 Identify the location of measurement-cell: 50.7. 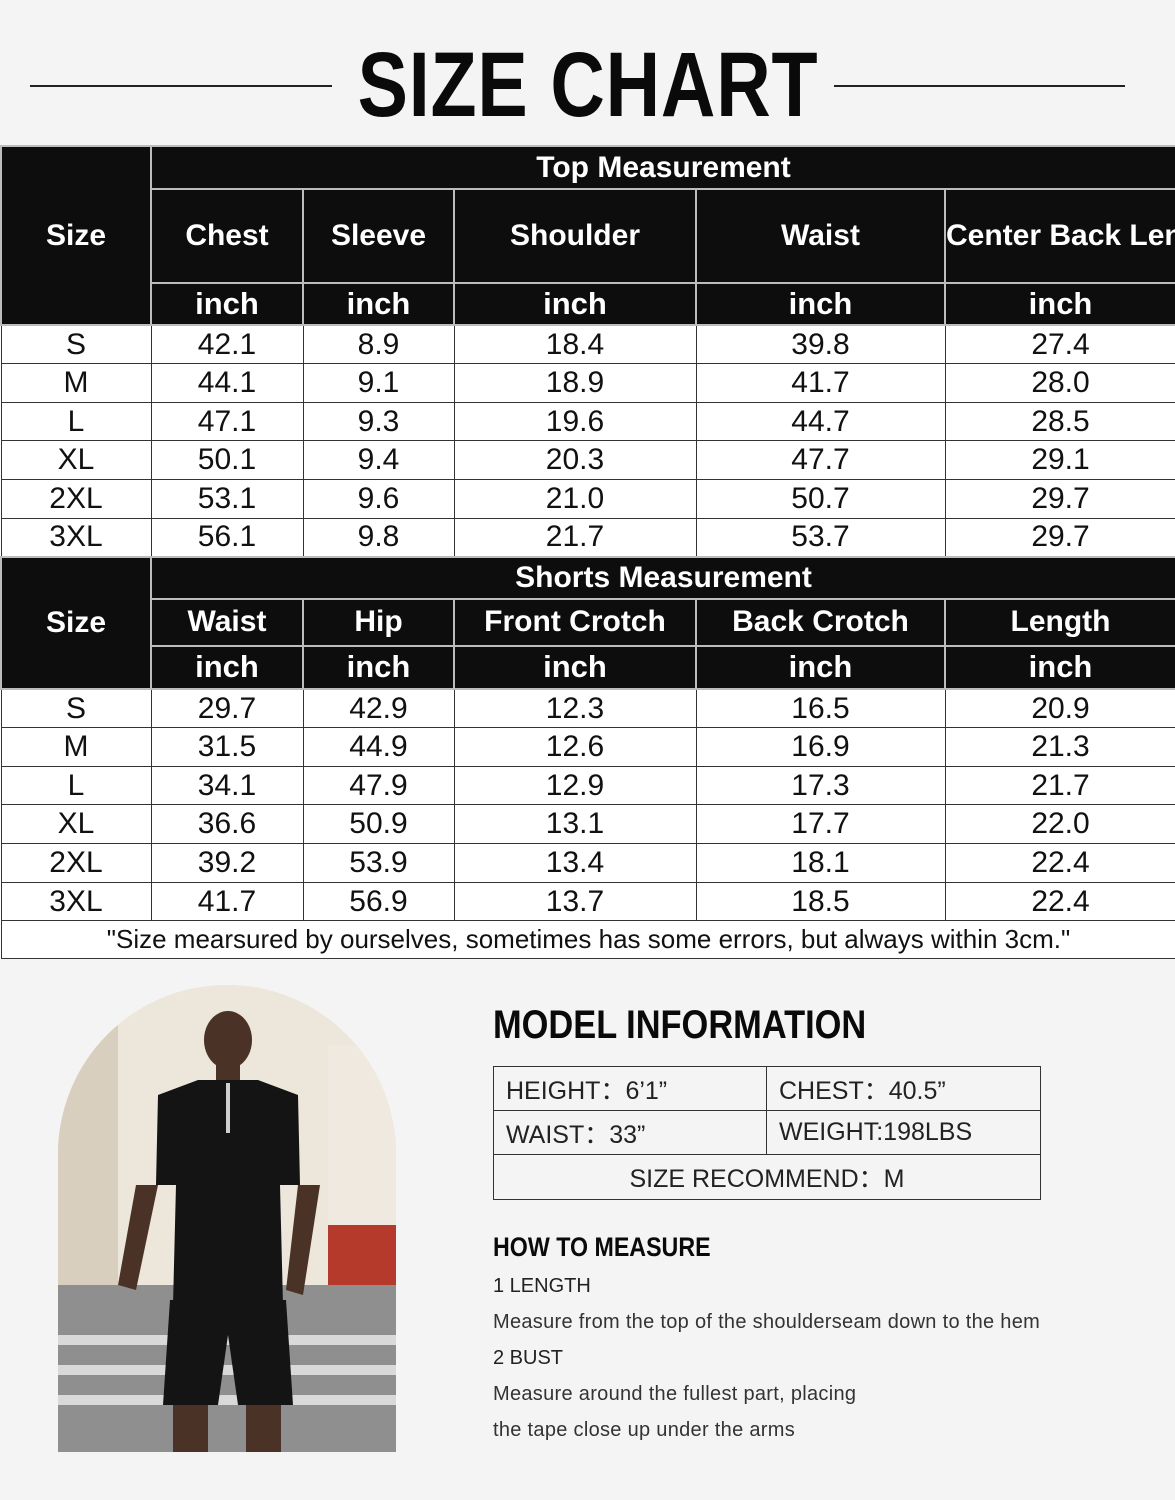
(820, 499).